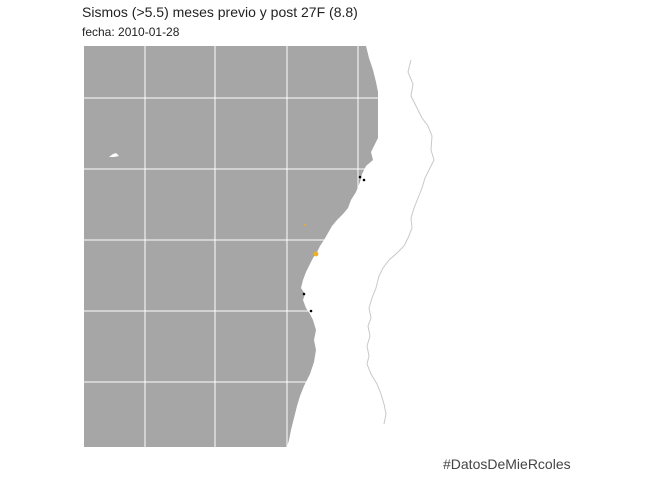 The height and width of the screenshot is (480, 672). Describe the element at coordinates (400, 242) in the screenshot. I see `border-line` at that location.